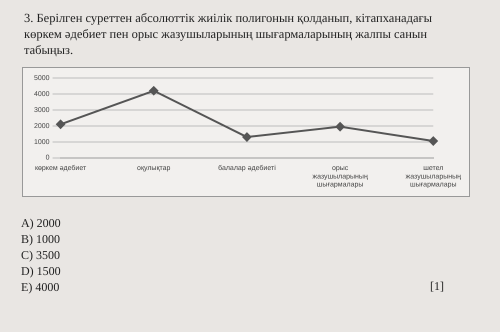  Describe the element at coordinates (41, 223) in the screenshot. I see `text: A) 2000` at that location.